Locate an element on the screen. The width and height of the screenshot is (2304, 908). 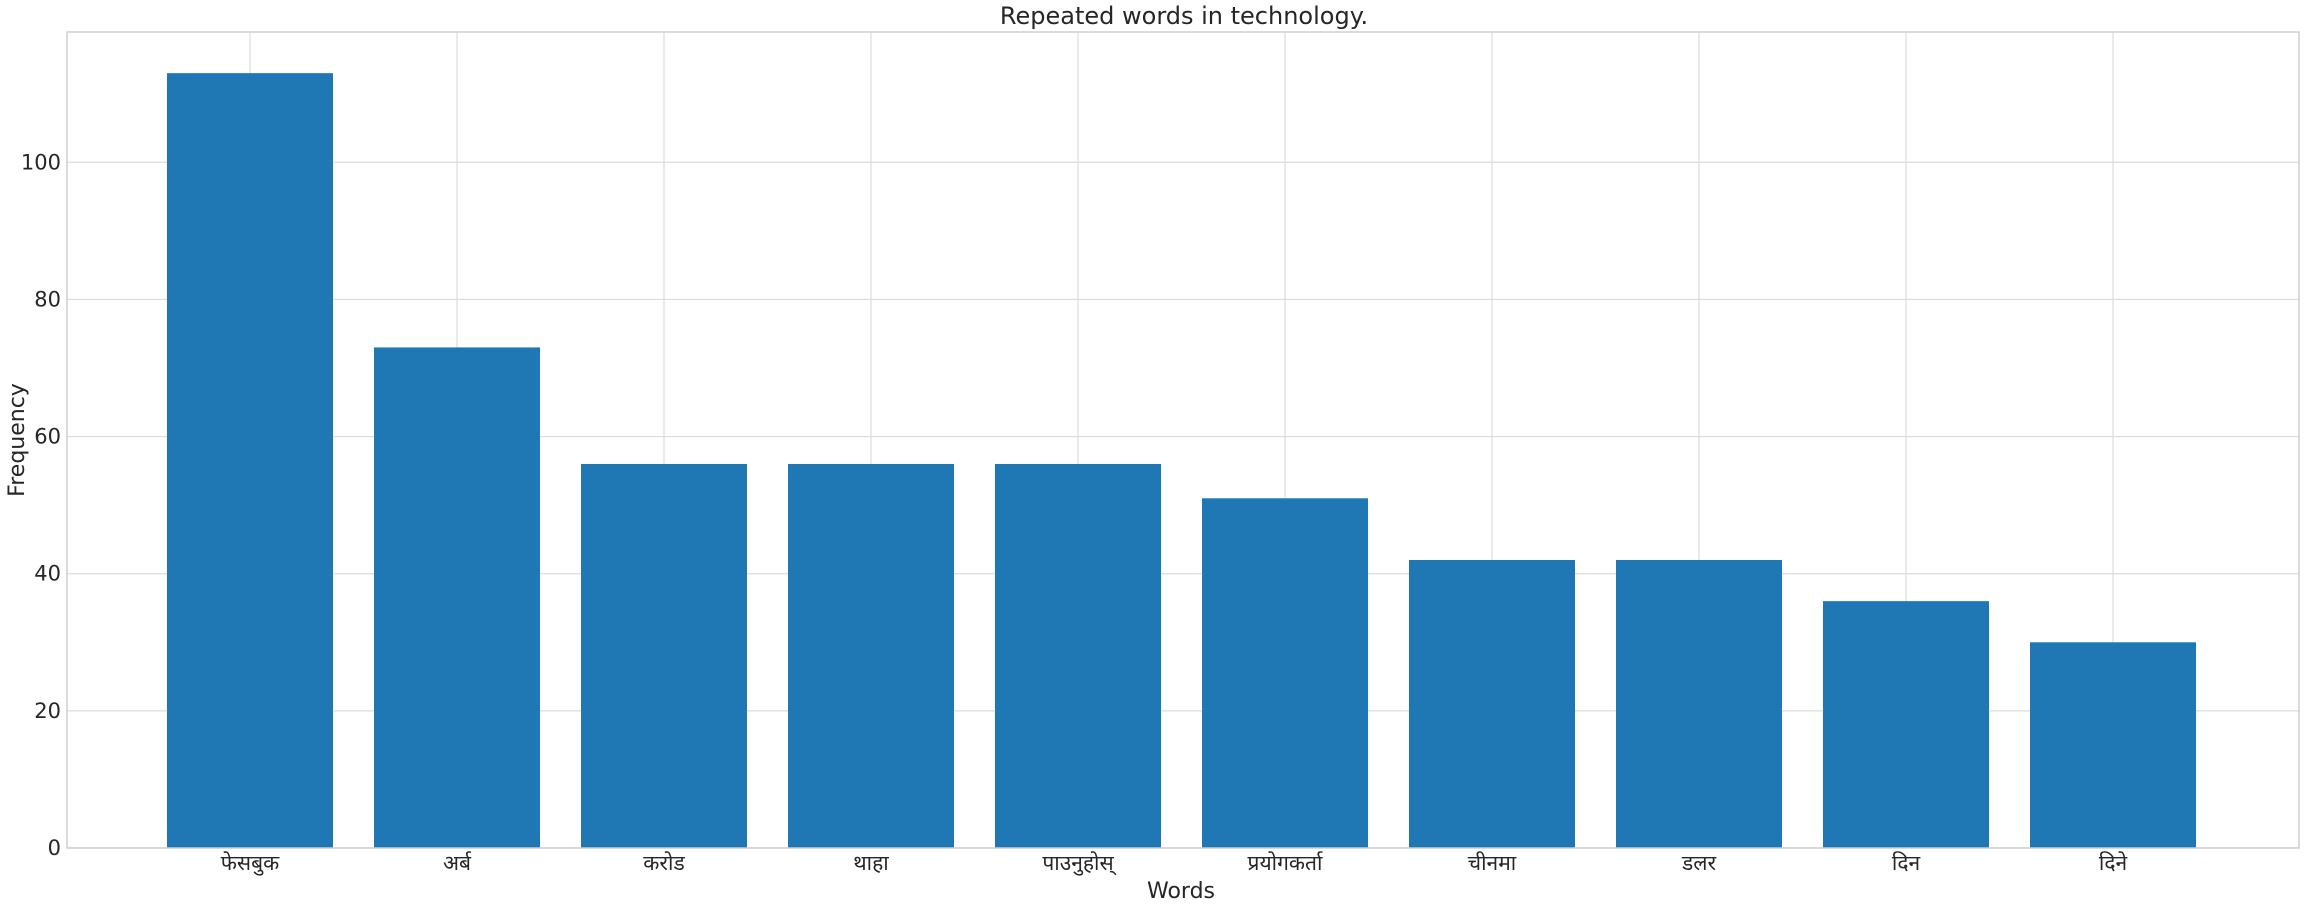
x-tick-label: डलर is located at coordinates (1698, 863).